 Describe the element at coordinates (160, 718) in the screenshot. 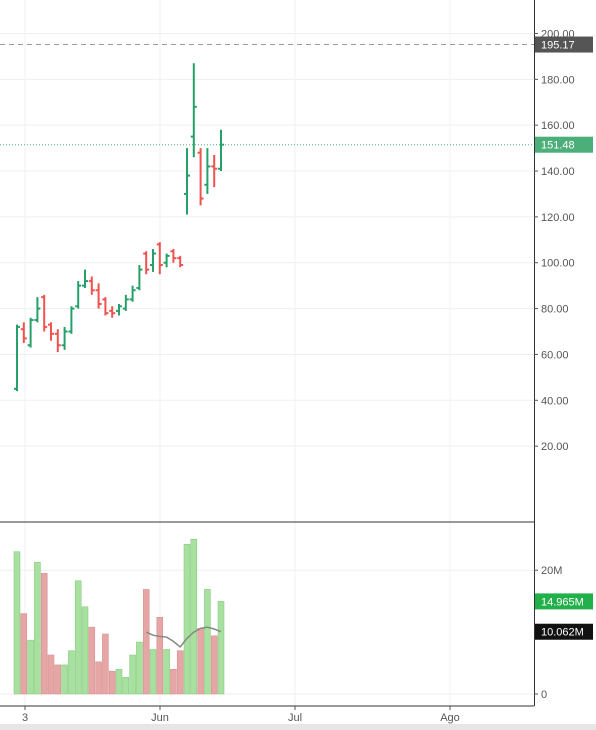

I see `time-tick-label: Jun` at that location.